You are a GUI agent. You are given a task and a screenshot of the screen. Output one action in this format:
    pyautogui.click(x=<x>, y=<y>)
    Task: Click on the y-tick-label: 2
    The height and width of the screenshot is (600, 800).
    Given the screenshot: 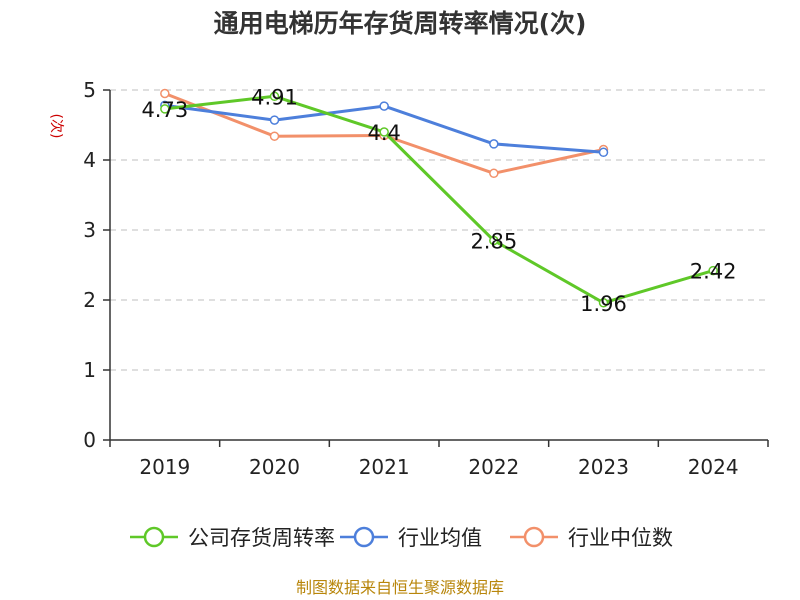 What is the action you would take?
    pyautogui.click(x=89, y=300)
    